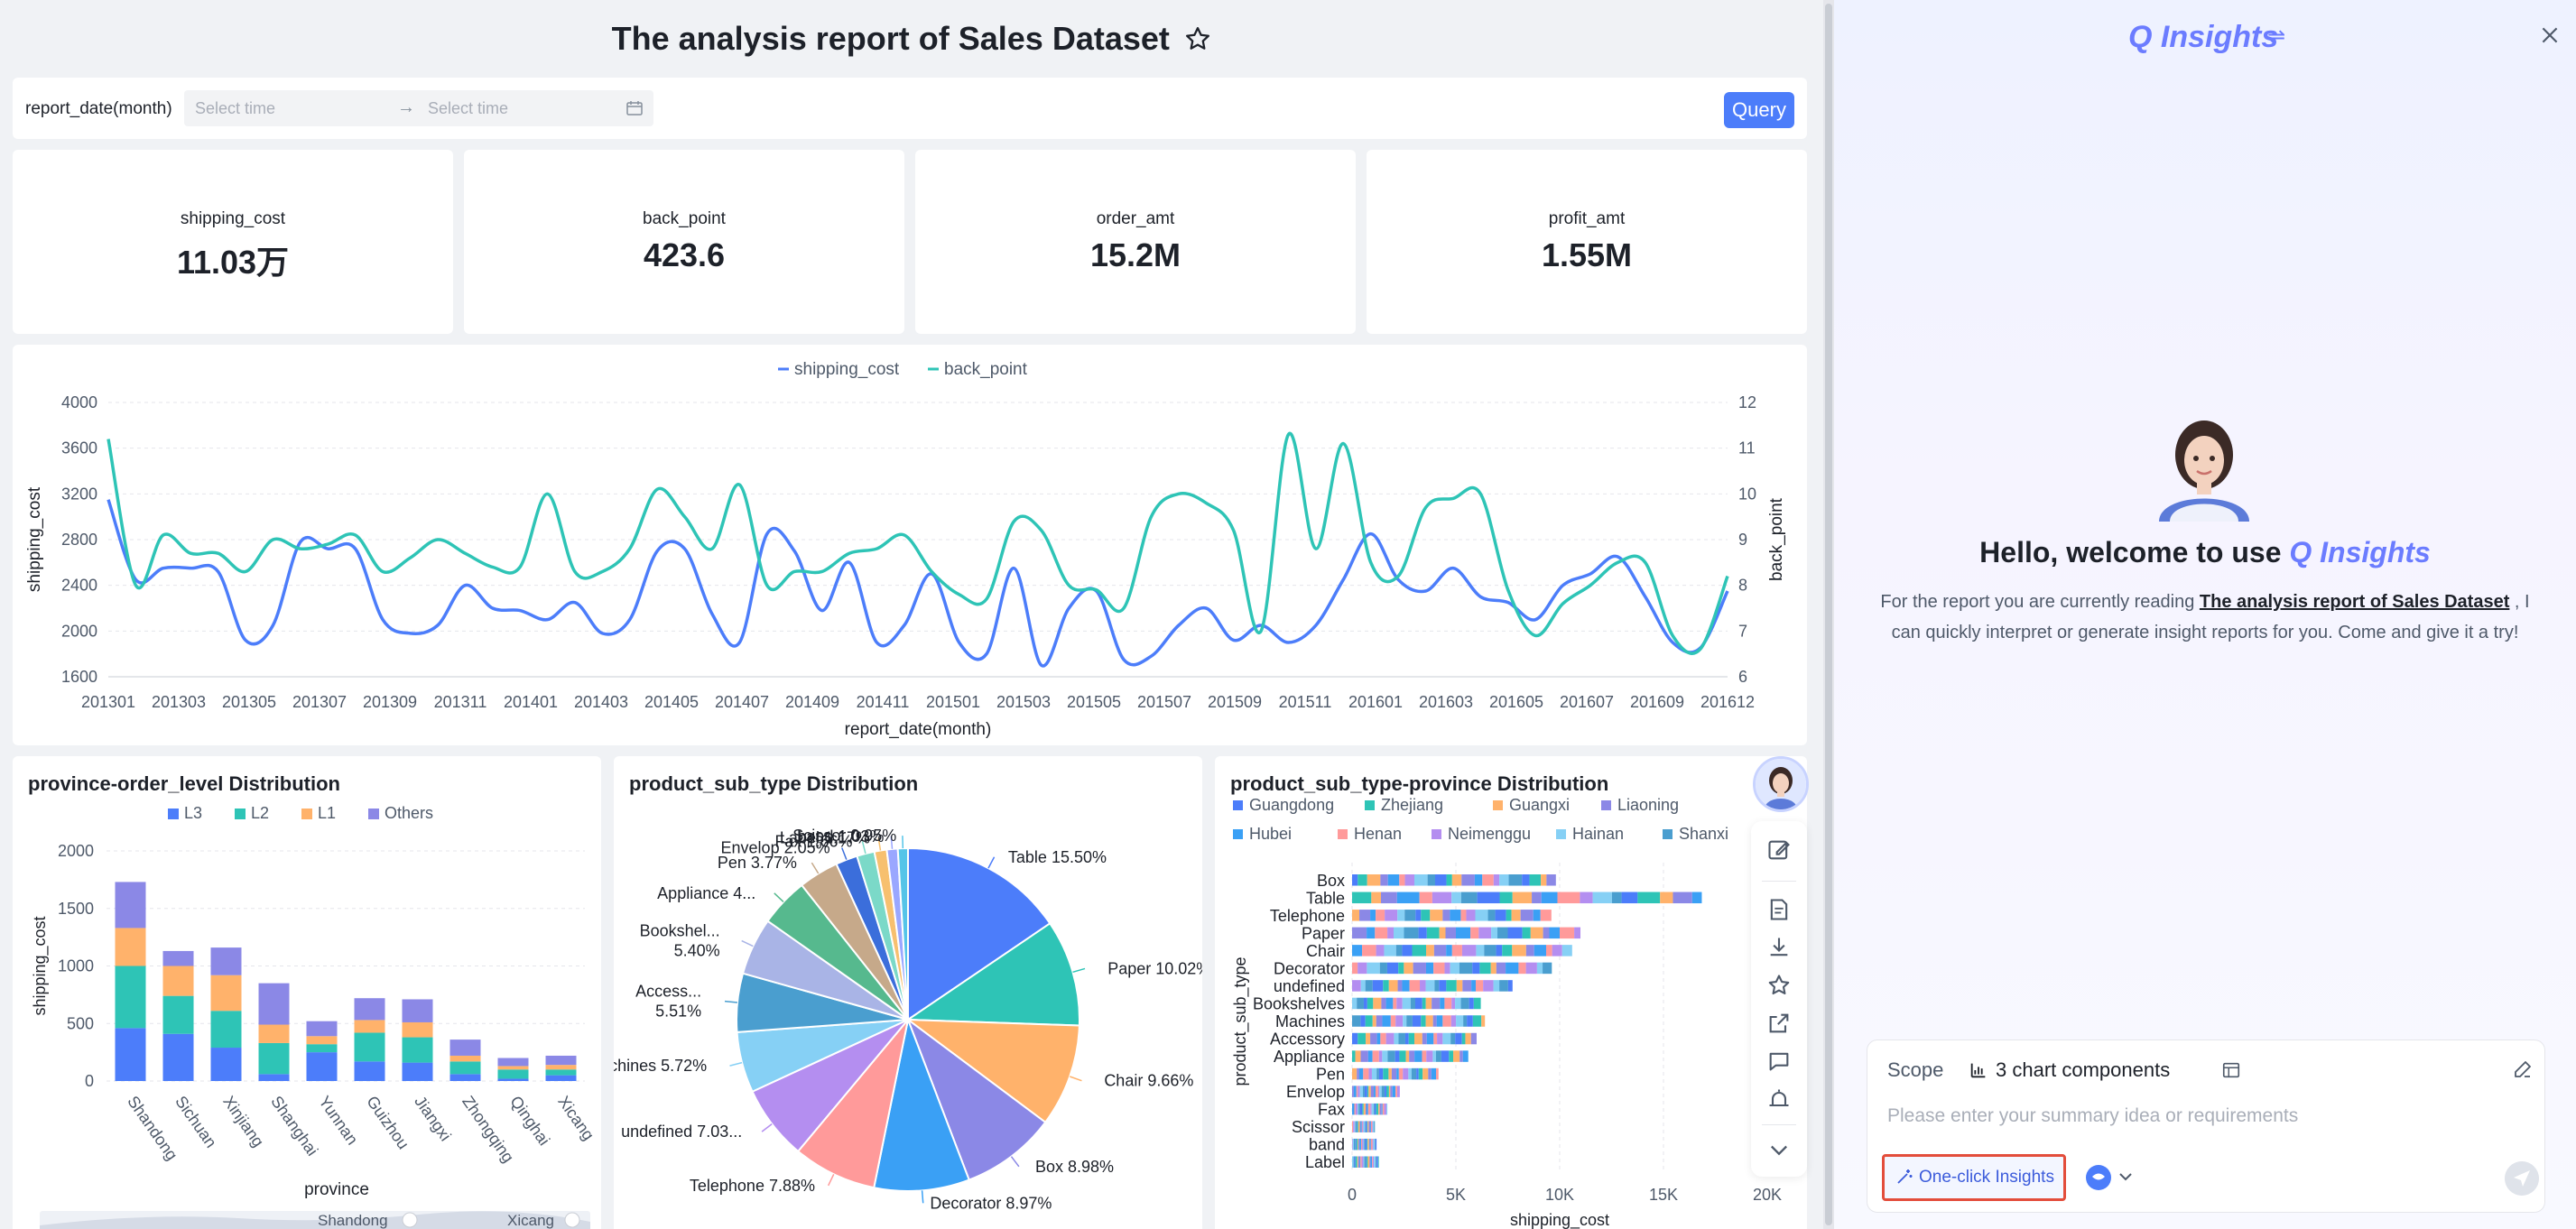 This screenshot has width=2576, height=1229. What do you see at coordinates (2523, 1069) in the screenshot?
I see `new-chat-icon` at bounding box center [2523, 1069].